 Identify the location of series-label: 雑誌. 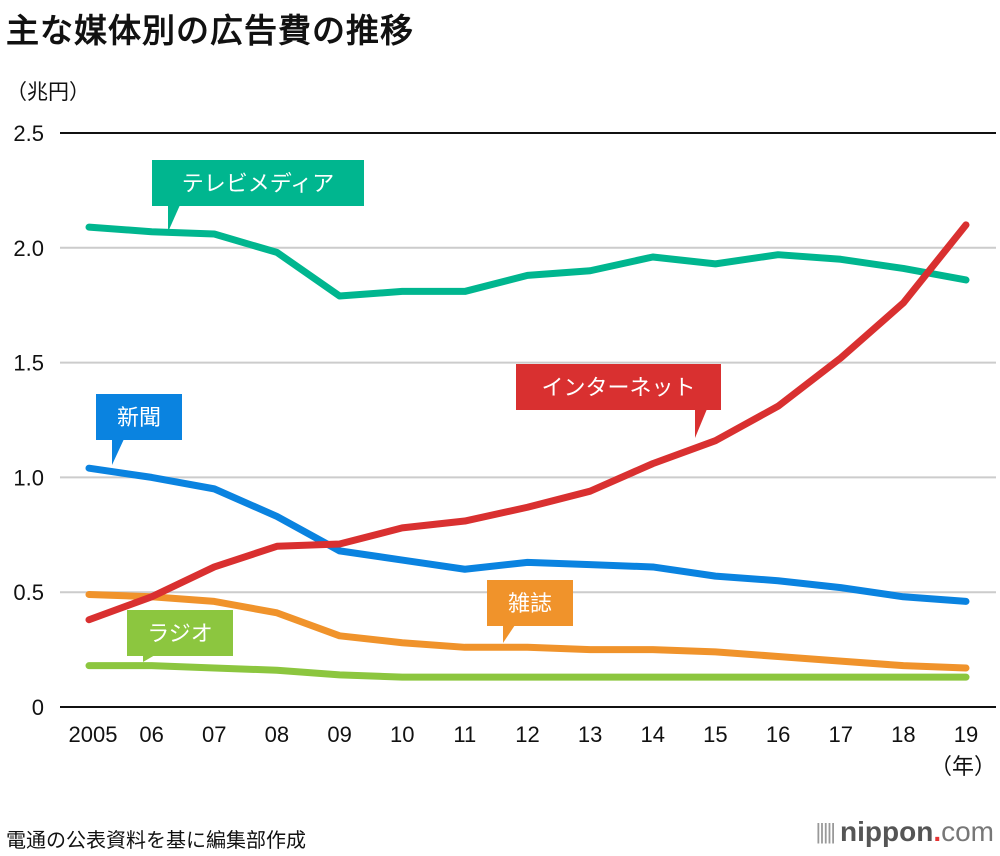
(530, 604).